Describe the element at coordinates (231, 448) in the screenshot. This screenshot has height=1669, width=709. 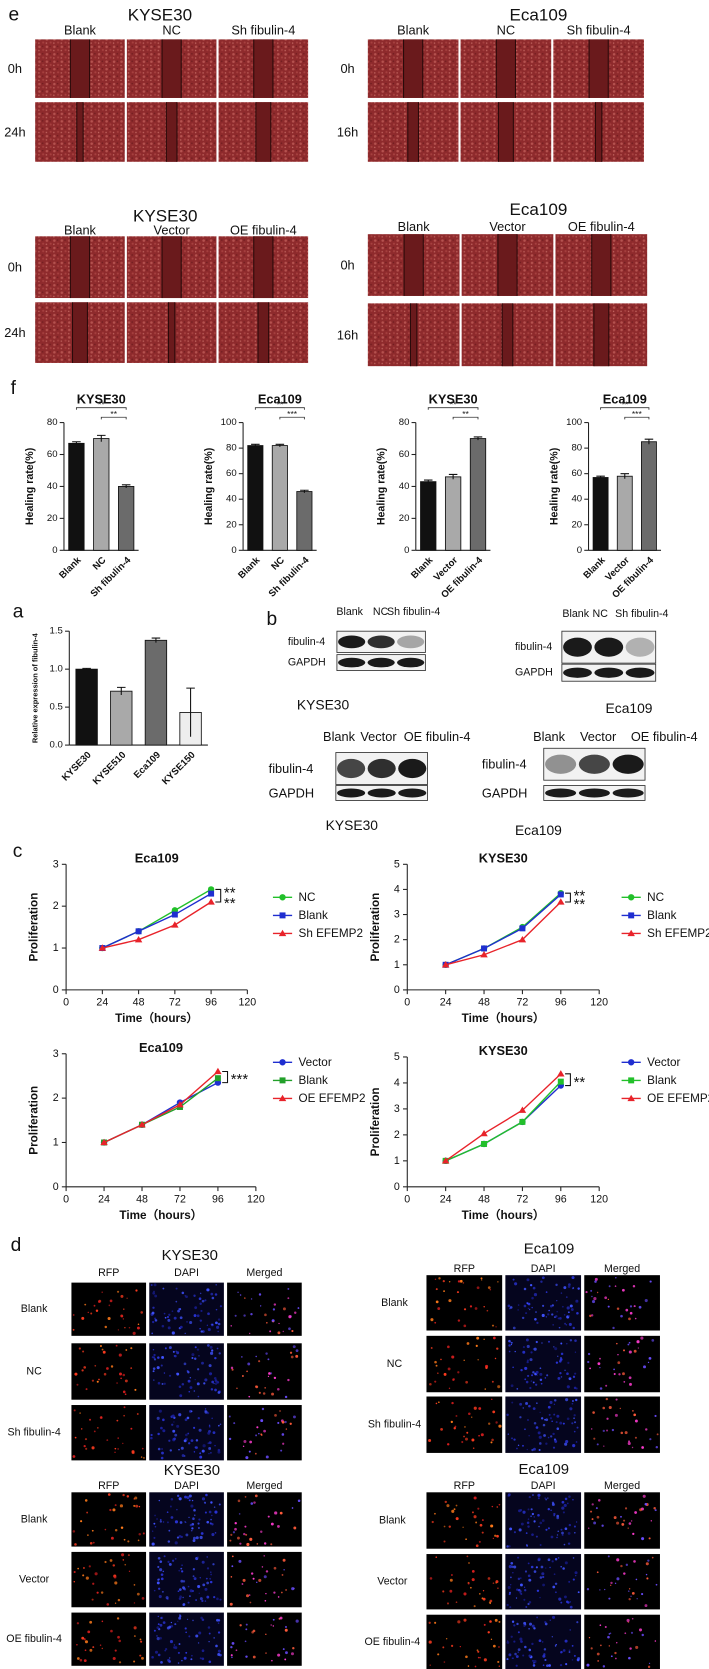
I see `y-tick-label: 80` at that location.